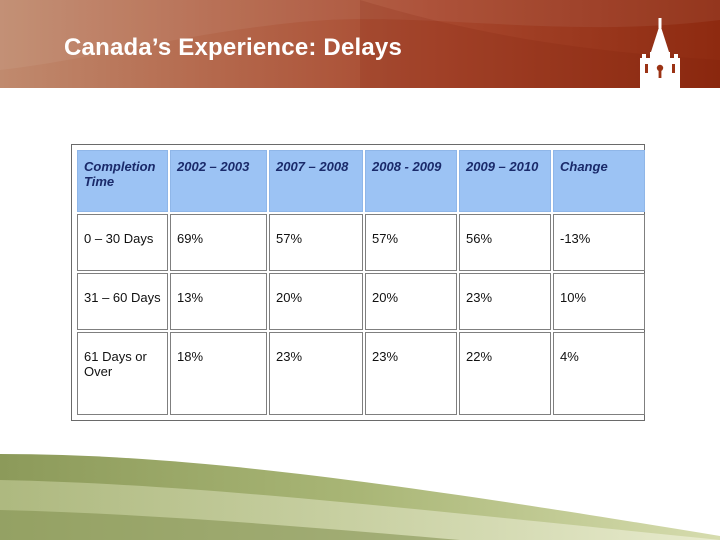 This screenshot has width=720, height=540. Describe the element at coordinates (505, 181) in the screenshot. I see `column-header: 2009 – 2010` at that location.